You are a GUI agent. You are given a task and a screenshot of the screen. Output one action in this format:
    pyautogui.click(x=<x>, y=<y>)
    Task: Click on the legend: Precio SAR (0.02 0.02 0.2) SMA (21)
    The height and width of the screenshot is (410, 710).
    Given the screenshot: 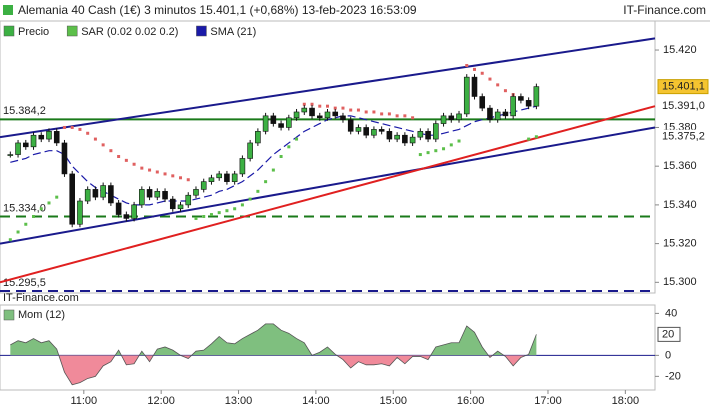 What is the action you would take?
    pyautogui.click(x=129, y=31)
    